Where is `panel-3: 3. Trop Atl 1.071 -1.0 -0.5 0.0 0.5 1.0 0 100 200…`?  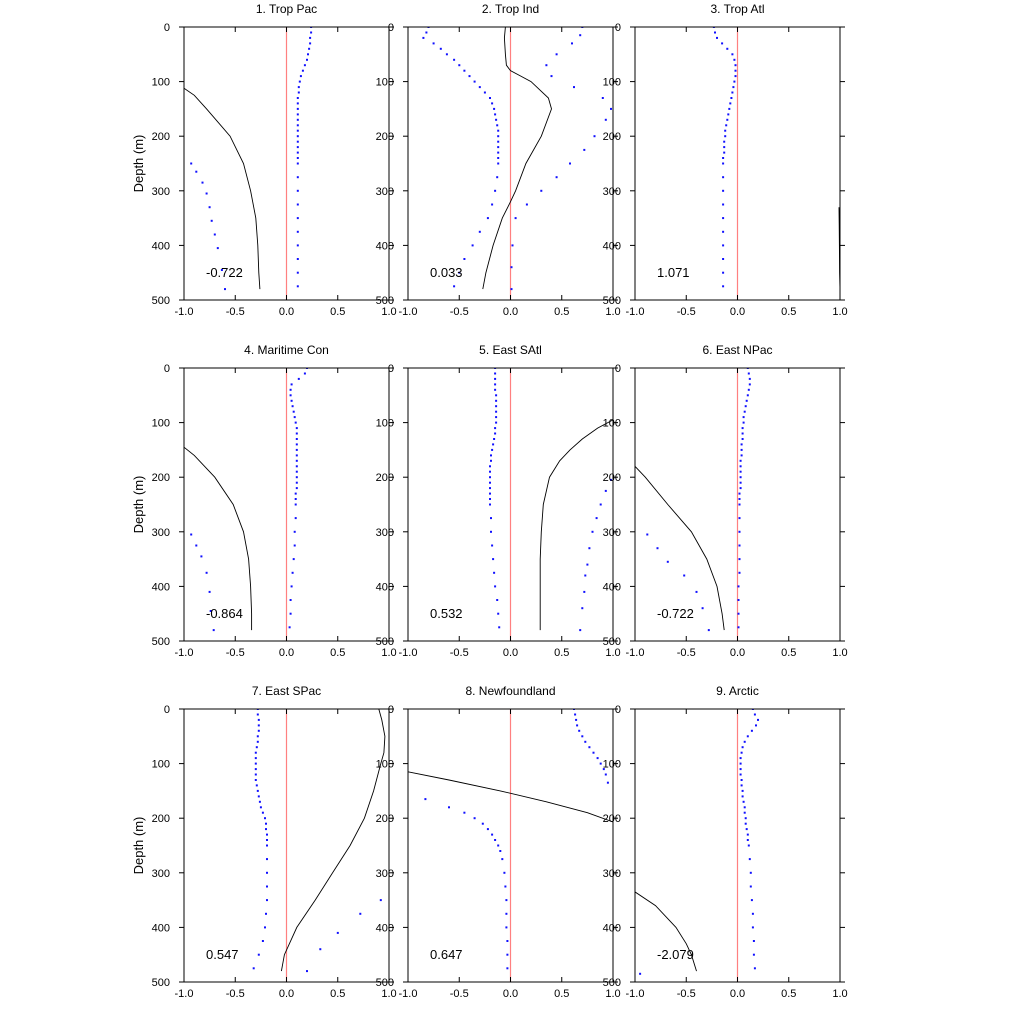
panel-3: 3. Trop Atl 1.071 -1.0 -0.5 0.0 0.5 1.0 0 100 200… is located at coordinates (725, 160).